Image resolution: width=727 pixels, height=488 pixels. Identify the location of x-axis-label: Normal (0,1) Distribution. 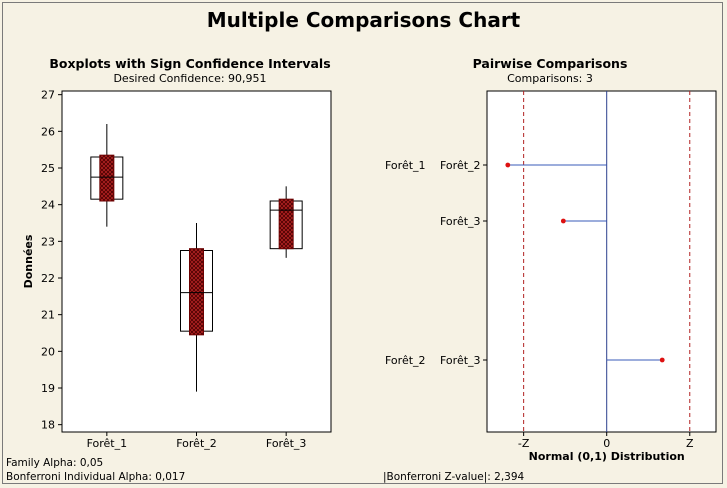
(607, 456).